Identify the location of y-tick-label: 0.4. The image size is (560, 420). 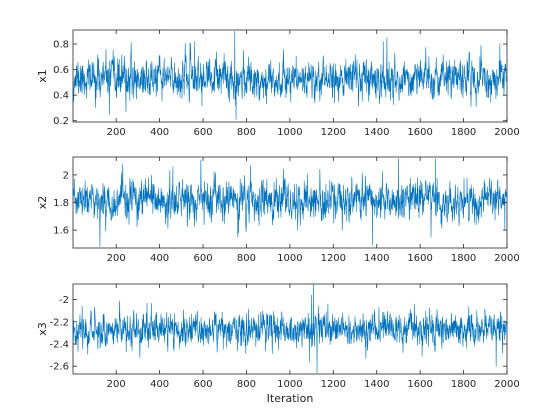
(61, 96).